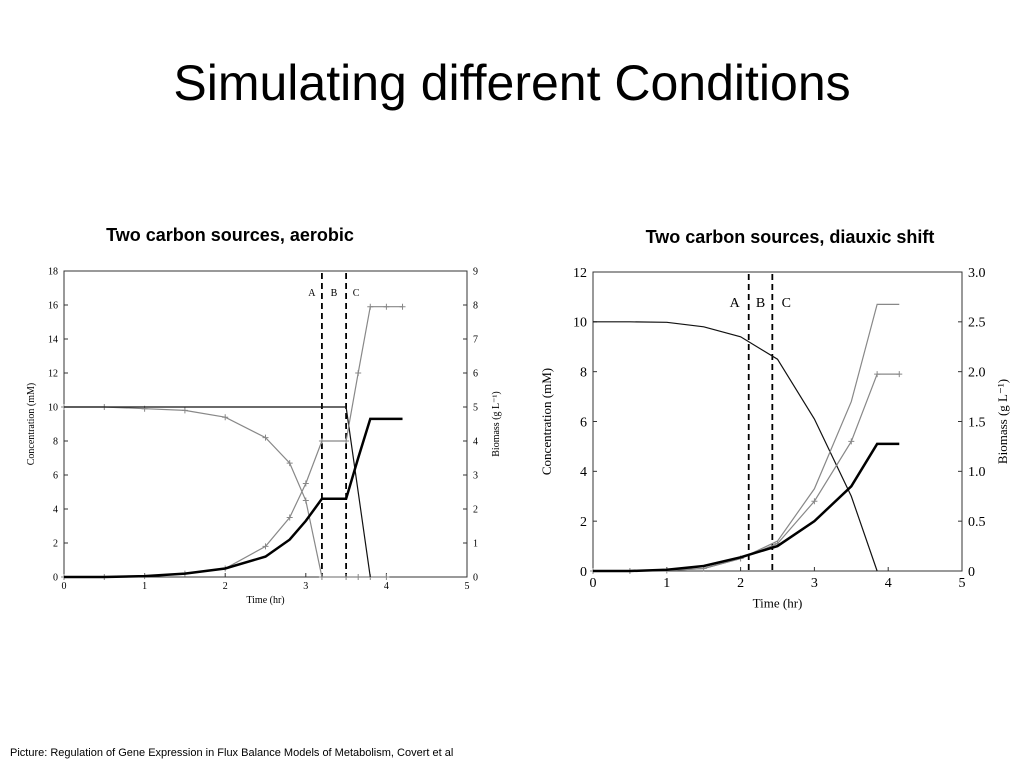 Image resolution: width=1024 pixels, height=768 pixels. What do you see at coordinates (475, 272) in the screenshot?
I see `y2-tick-label: 9` at bounding box center [475, 272].